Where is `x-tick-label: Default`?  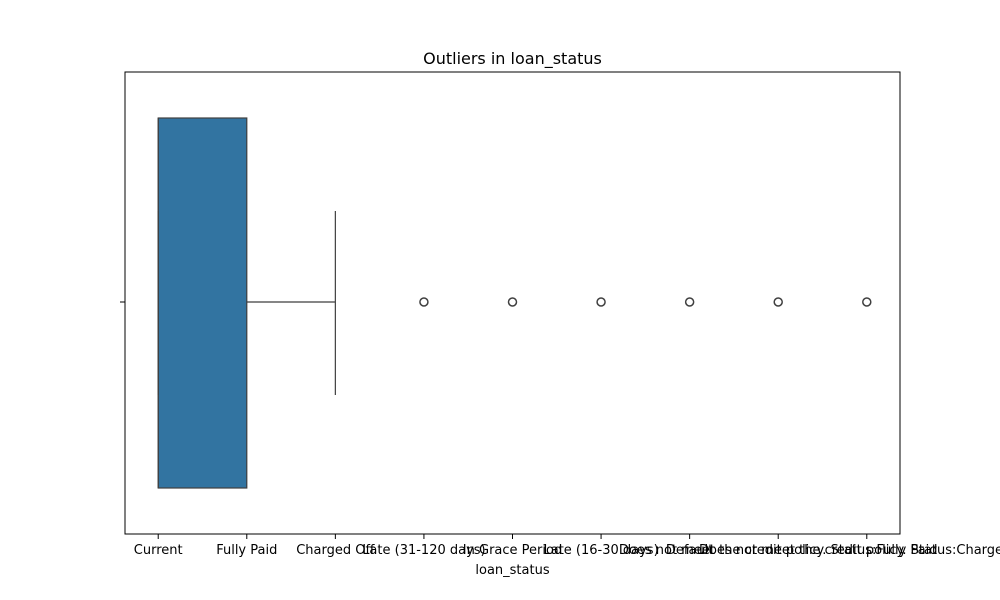
x-tick-label: Default is located at coordinates (690, 550).